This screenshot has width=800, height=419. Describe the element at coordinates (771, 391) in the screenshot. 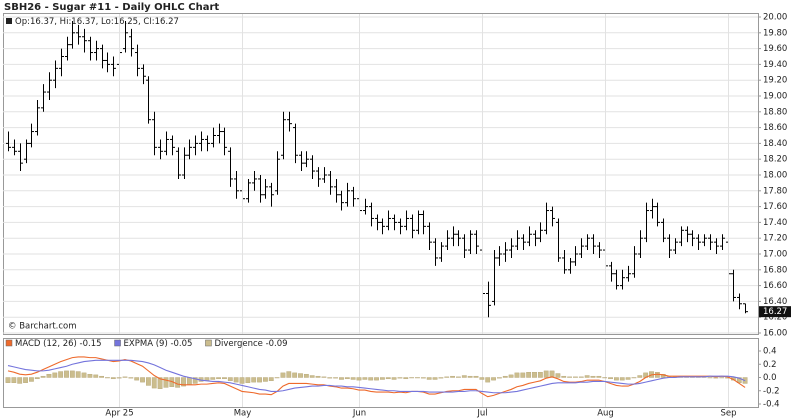

I see `y-tick-label: -0.2` at that location.